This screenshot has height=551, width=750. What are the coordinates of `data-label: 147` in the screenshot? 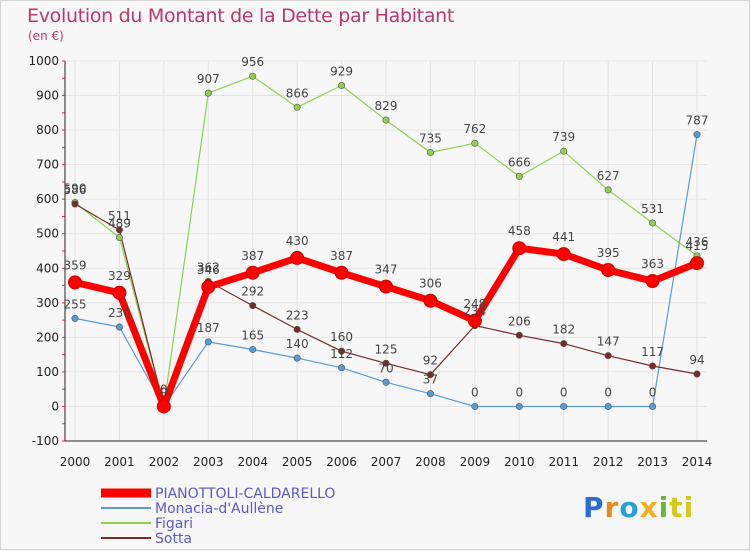 It's located at (608, 342).